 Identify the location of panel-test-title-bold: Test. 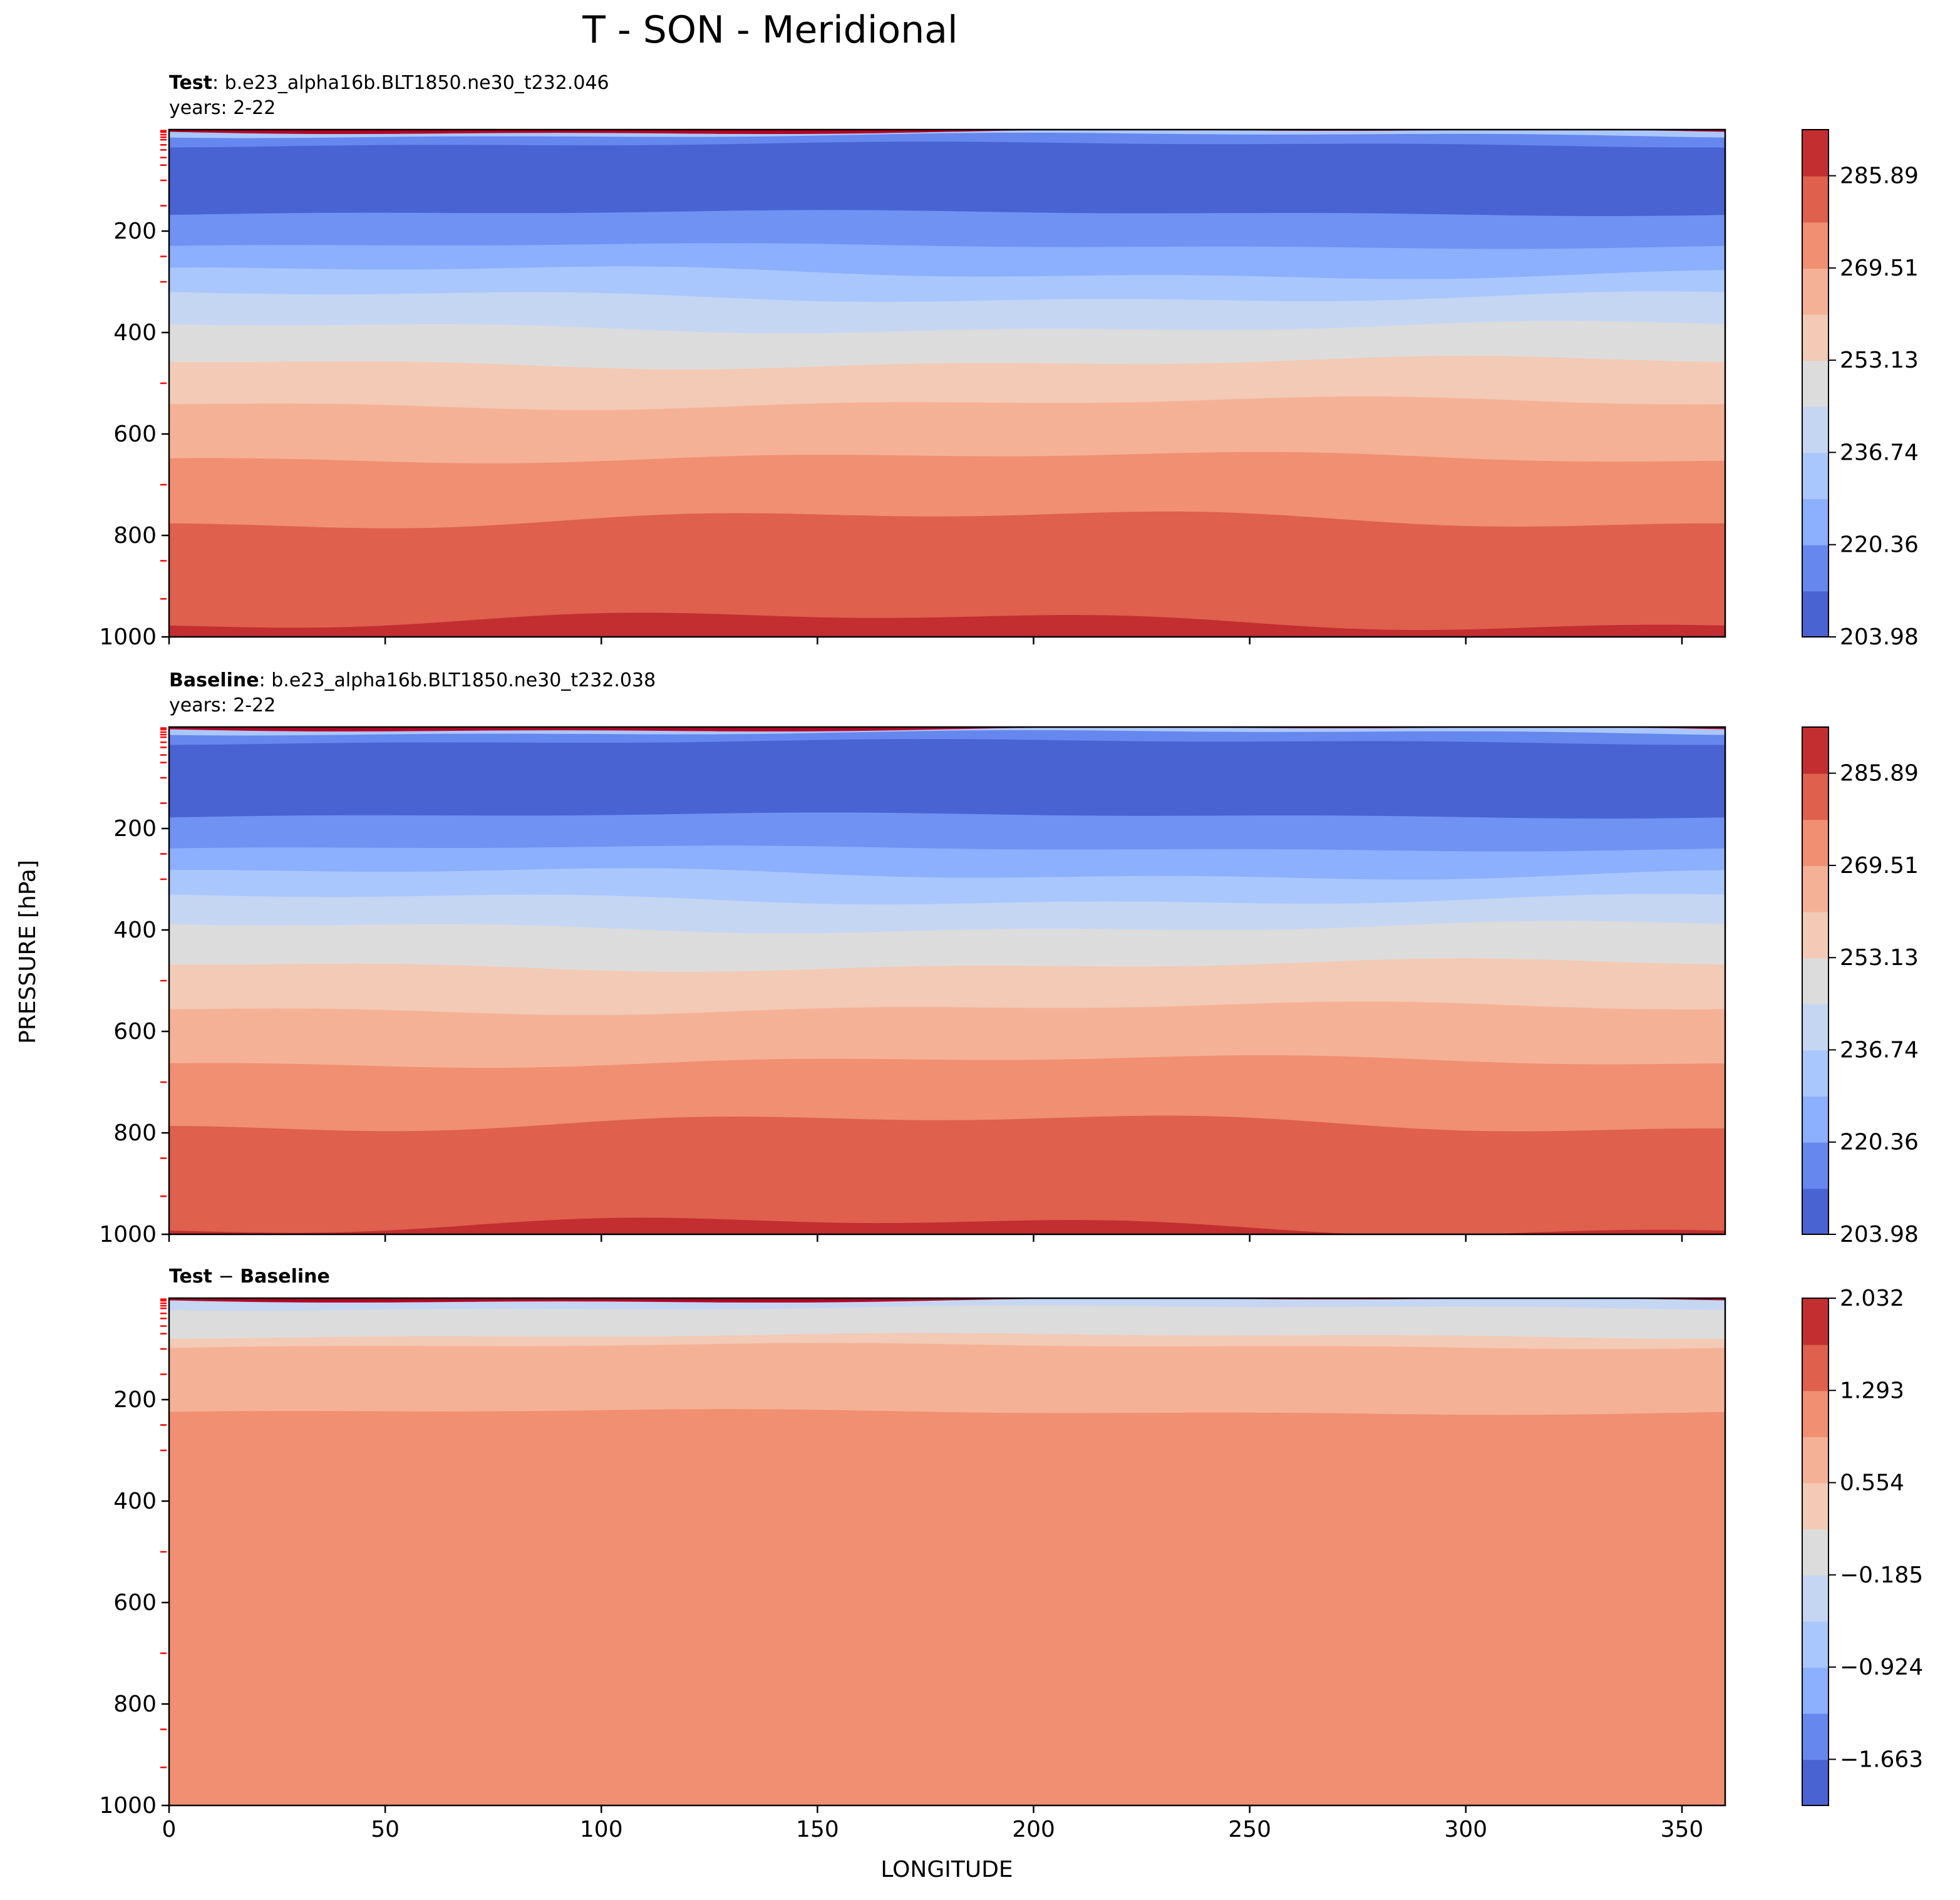
(190, 83).